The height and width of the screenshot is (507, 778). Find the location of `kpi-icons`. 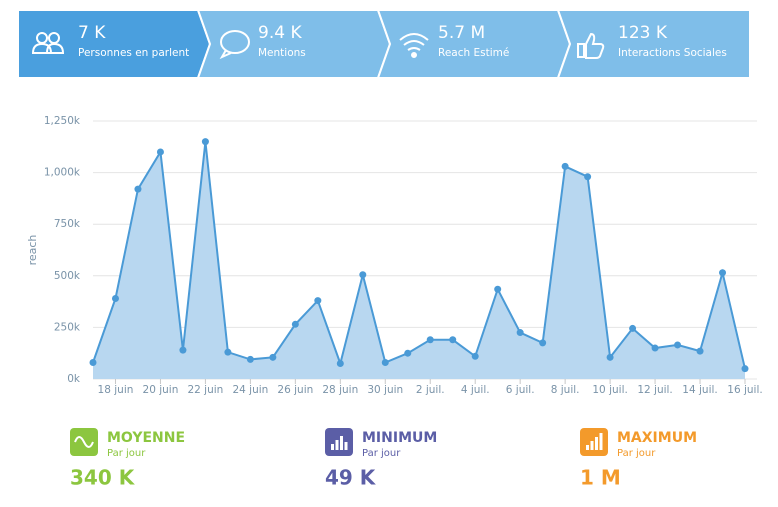

kpi-icons is located at coordinates (318, 45).